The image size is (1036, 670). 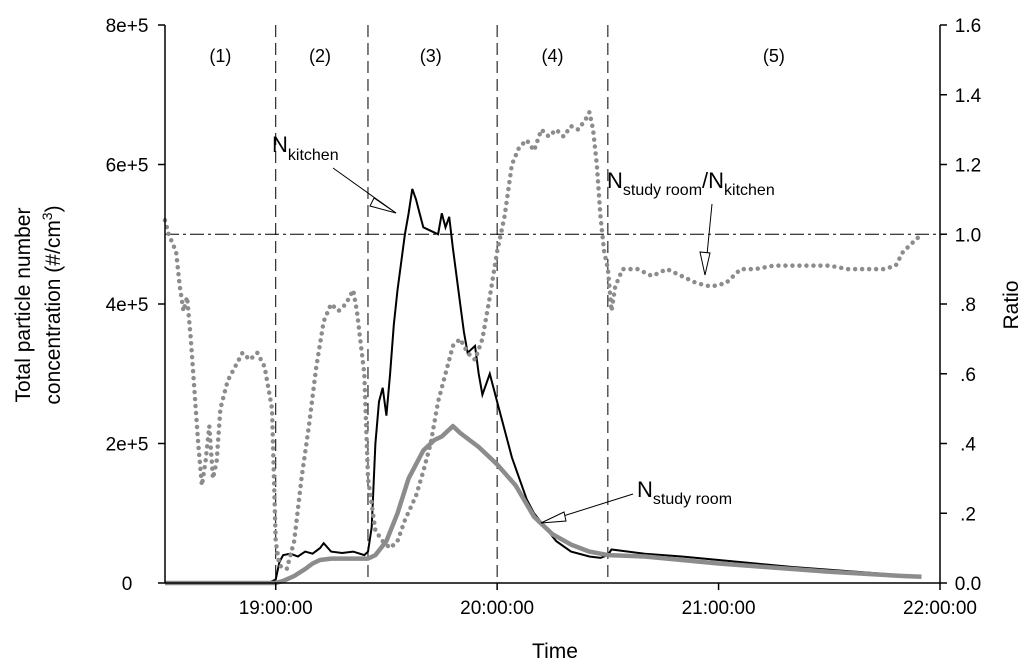 What do you see at coordinates (968, 584) in the screenshot?
I see `y-right-tick-label-0: 0.0` at bounding box center [968, 584].